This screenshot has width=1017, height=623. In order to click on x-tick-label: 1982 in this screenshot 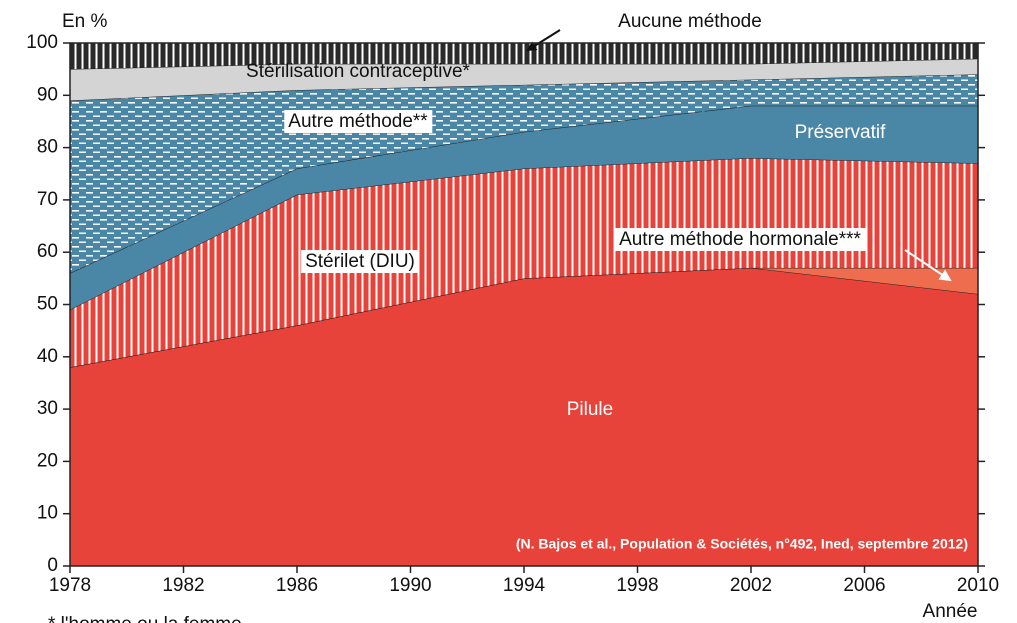, I will do `click(183, 585)`.